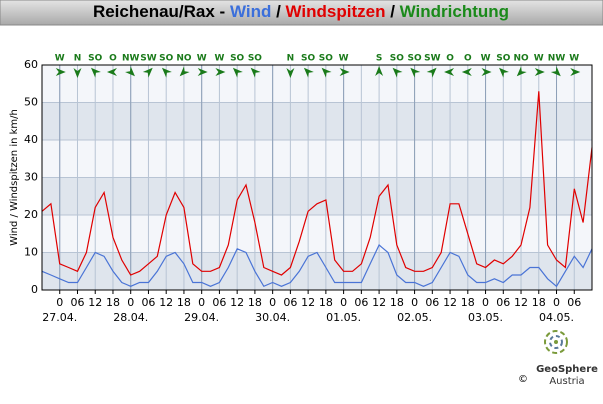 This screenshot has height=404, width=603. I want to click on copyright: ©, so click(523, 379).